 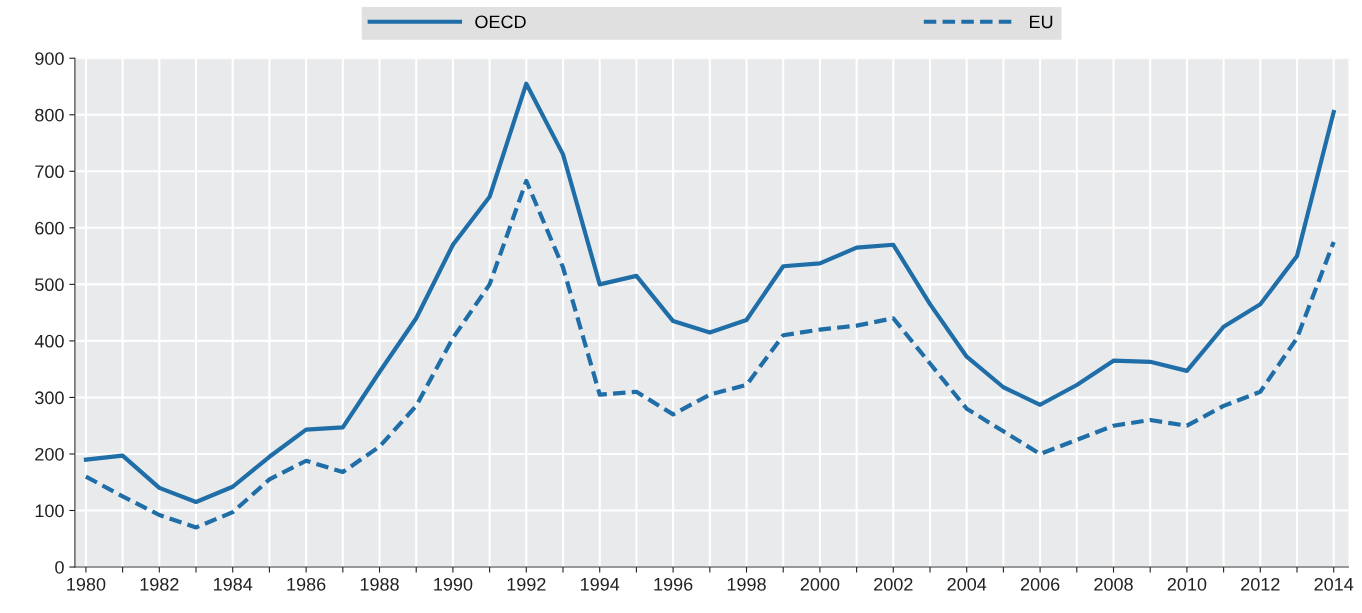 What do you see at coordinates (49, 58) in the screenshot?
I see `y-tick-label: 900` at bounding box center [49, 58].